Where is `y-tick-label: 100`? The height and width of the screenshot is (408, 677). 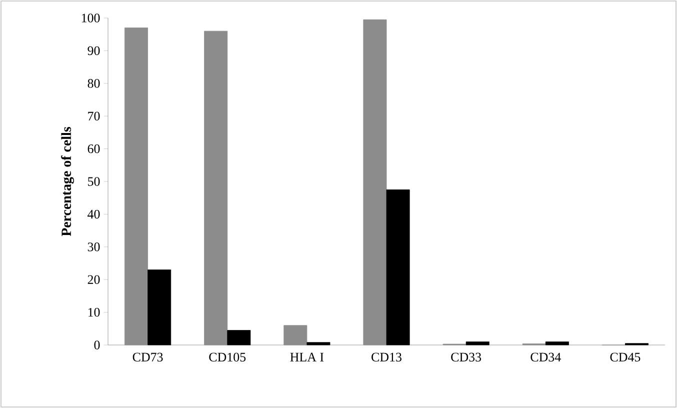 y-tick-label: 100 is located at coordinates (91, 18).